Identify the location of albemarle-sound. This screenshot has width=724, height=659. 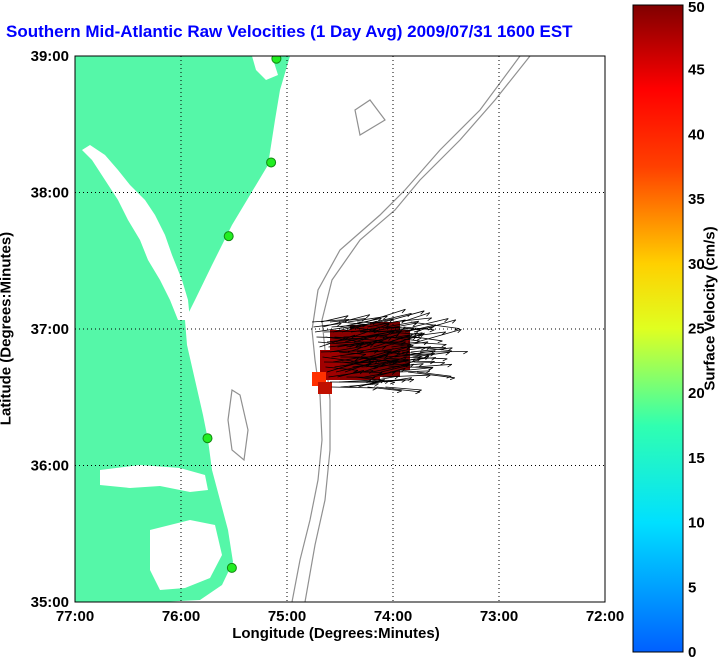
(154, 478).